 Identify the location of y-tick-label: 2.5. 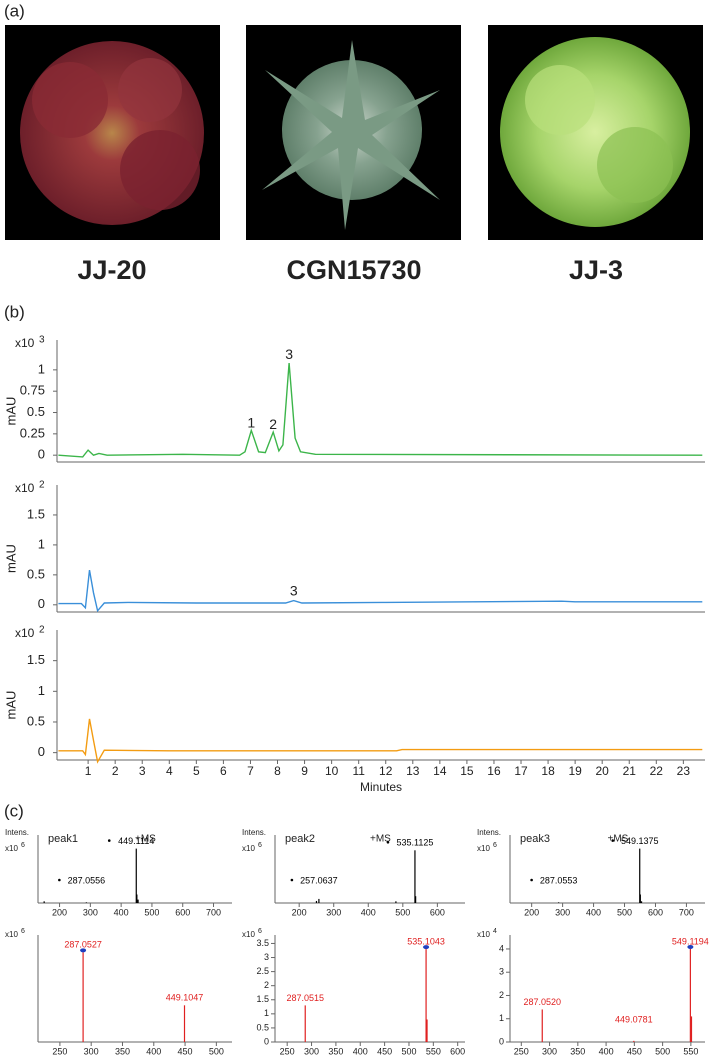
(262, 971).